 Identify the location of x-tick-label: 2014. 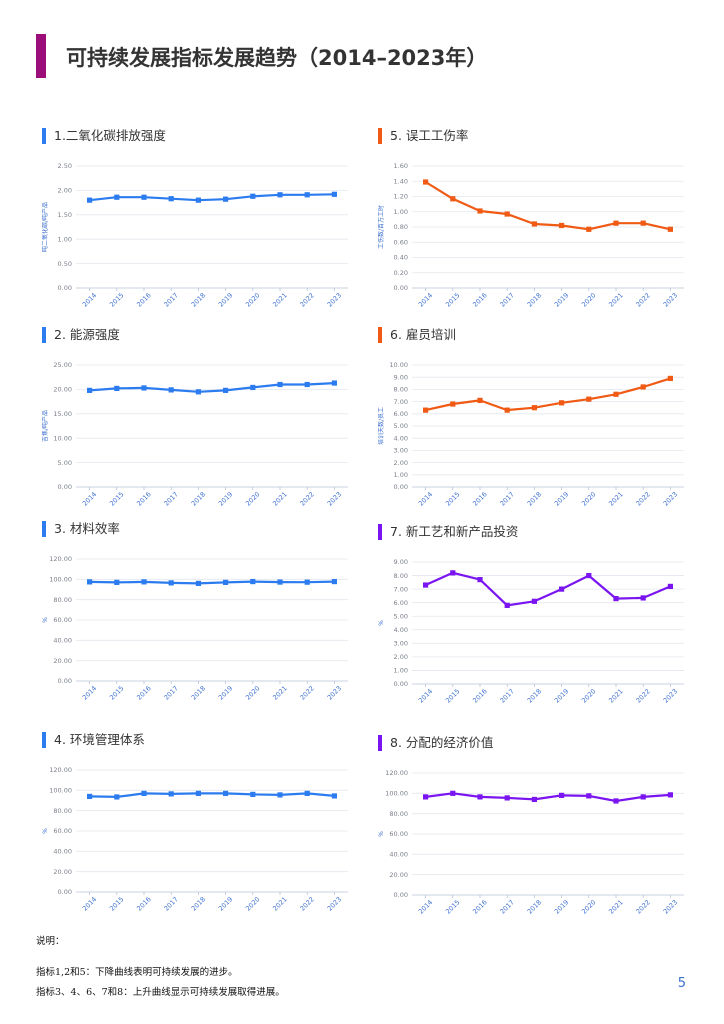
(425, 299).